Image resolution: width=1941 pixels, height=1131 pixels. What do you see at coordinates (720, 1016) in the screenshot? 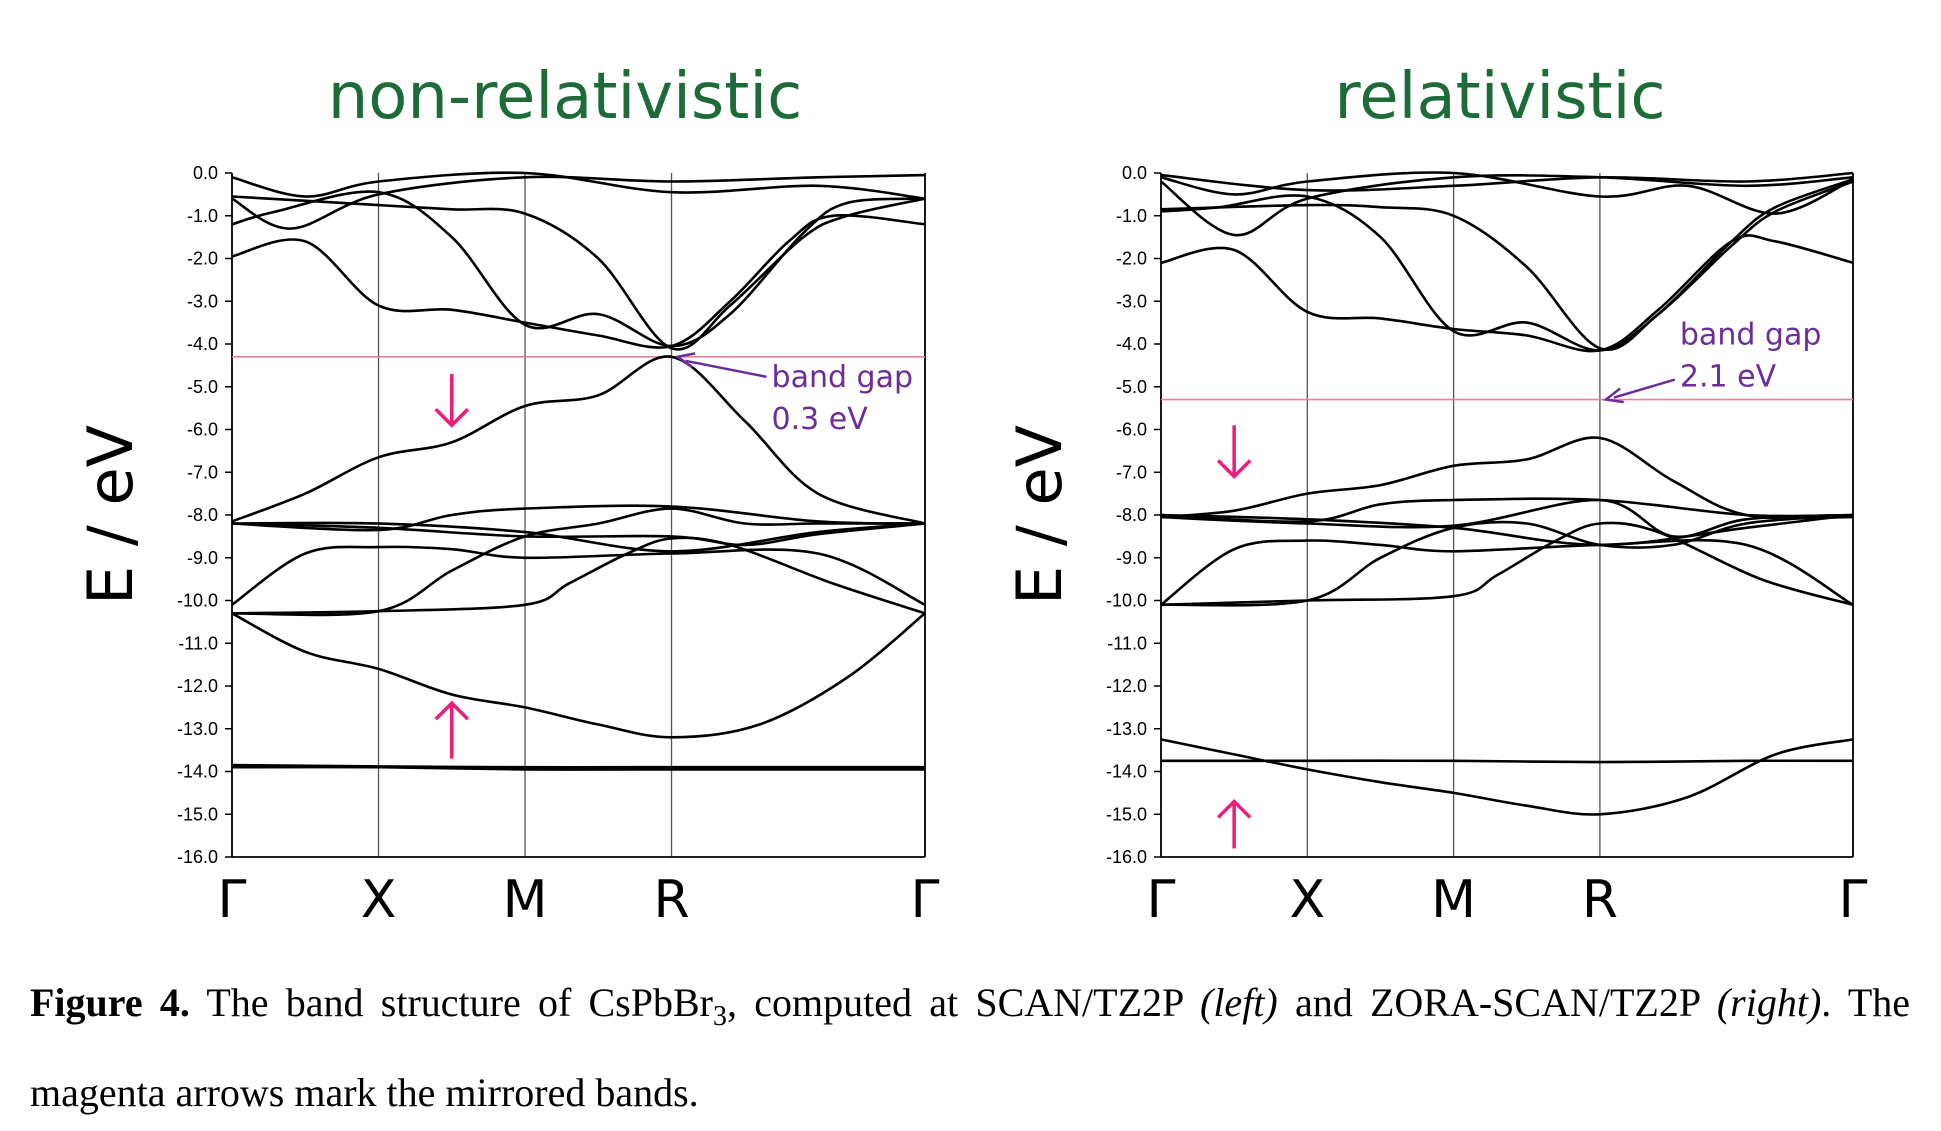
I see `caption-subscript: 3` at bounding box center [720, 1016].